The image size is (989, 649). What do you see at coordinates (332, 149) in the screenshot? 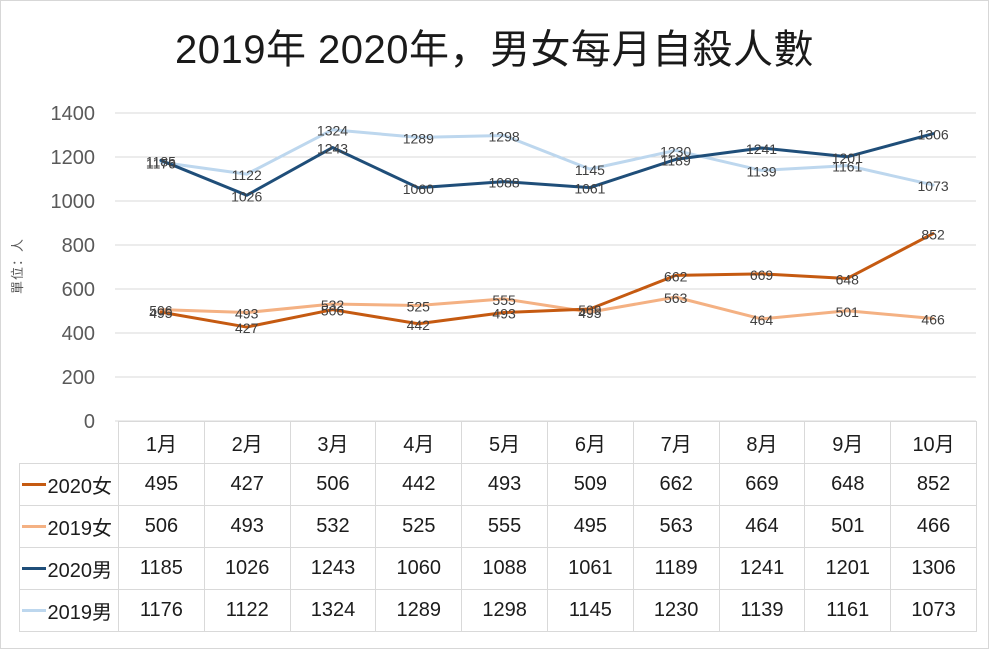
I see `data-label: 1243` at bounding box center [332, 149].